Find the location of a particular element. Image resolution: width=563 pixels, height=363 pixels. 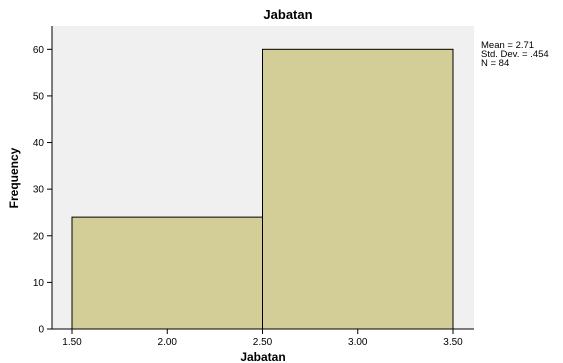

x-tick-label: 3.00 is located at coordinates (358, 342).